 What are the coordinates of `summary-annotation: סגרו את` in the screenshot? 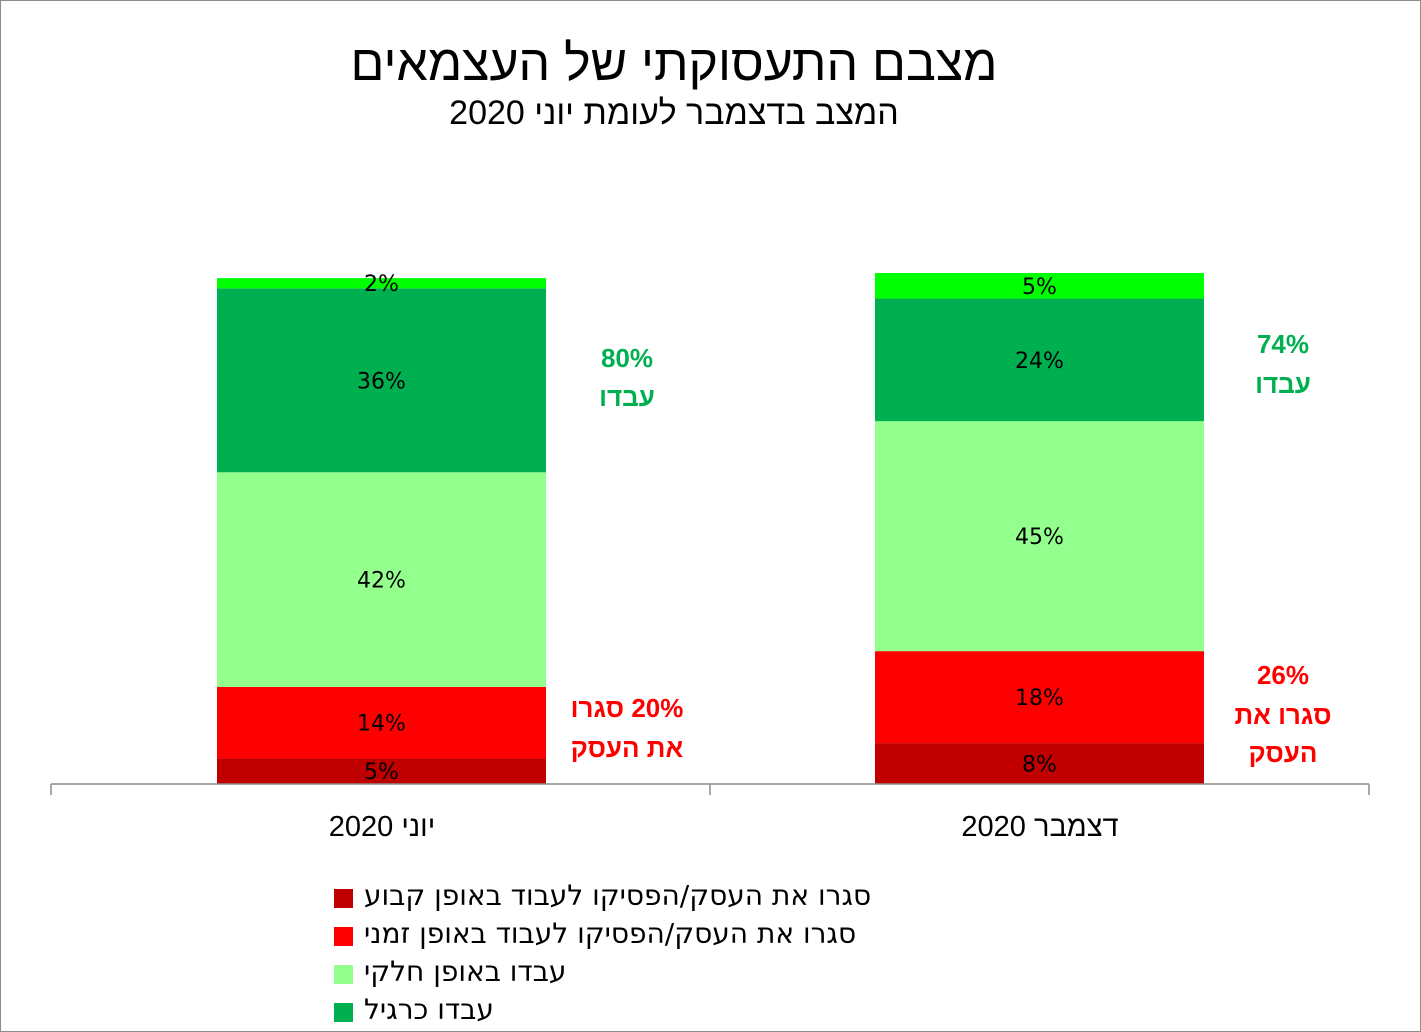 It's located at (1282, 715).